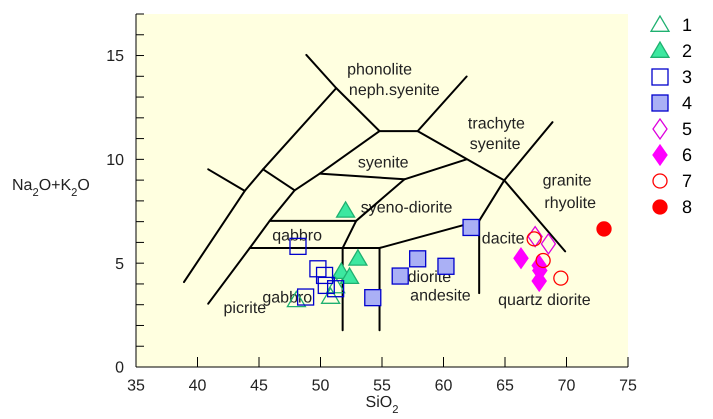 This screenshot has height=419, width=713. I want to click on annotation: phonolite, so click(379, 69).